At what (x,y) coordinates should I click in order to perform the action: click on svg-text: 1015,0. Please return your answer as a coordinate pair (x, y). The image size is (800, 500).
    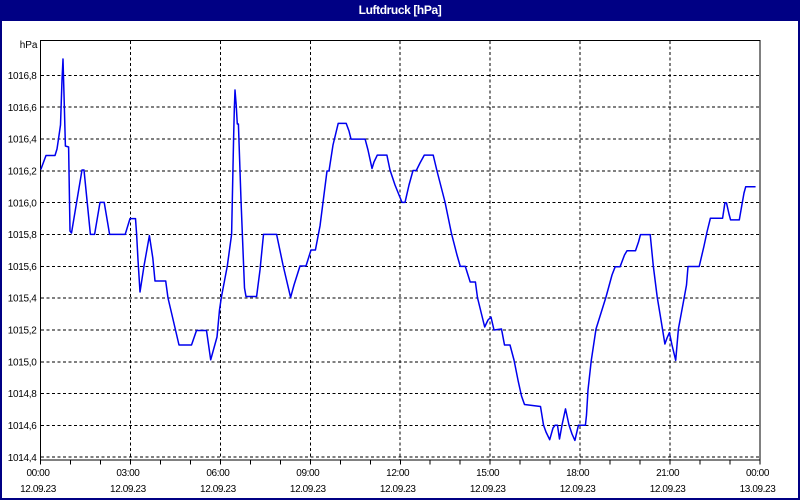
    Looking at the image, I should click on (23, 362).